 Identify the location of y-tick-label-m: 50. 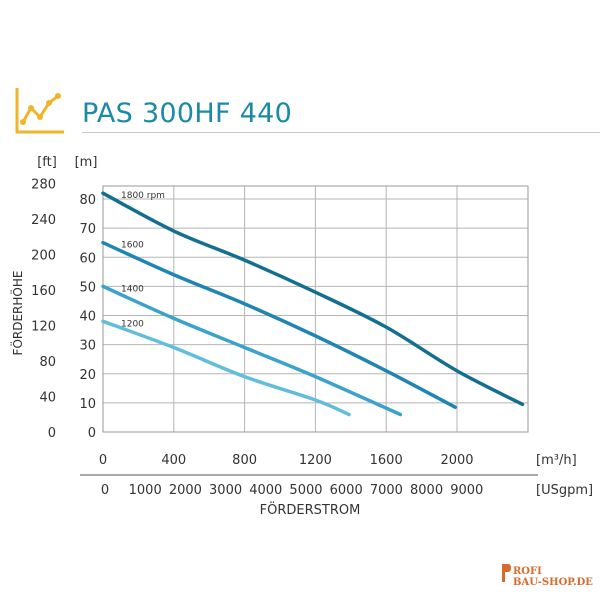
(87, 287).